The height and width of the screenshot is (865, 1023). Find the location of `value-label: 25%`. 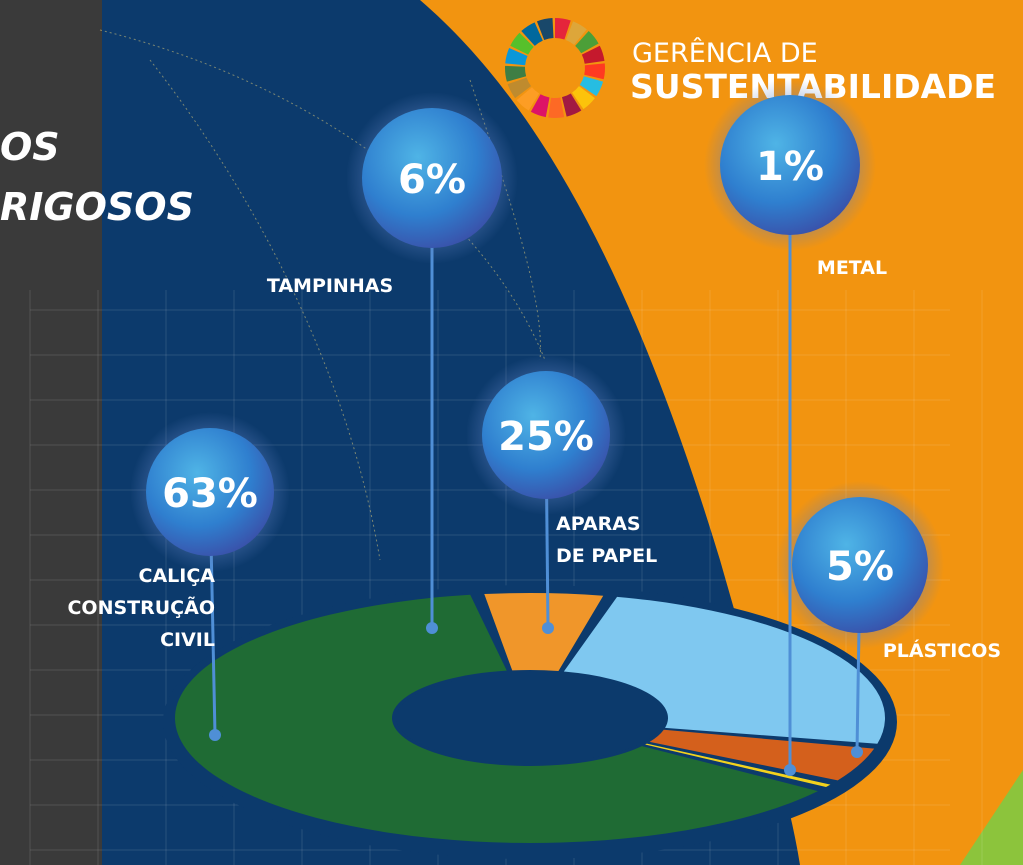

value-label: 25% is located at coordinates (546, 437).